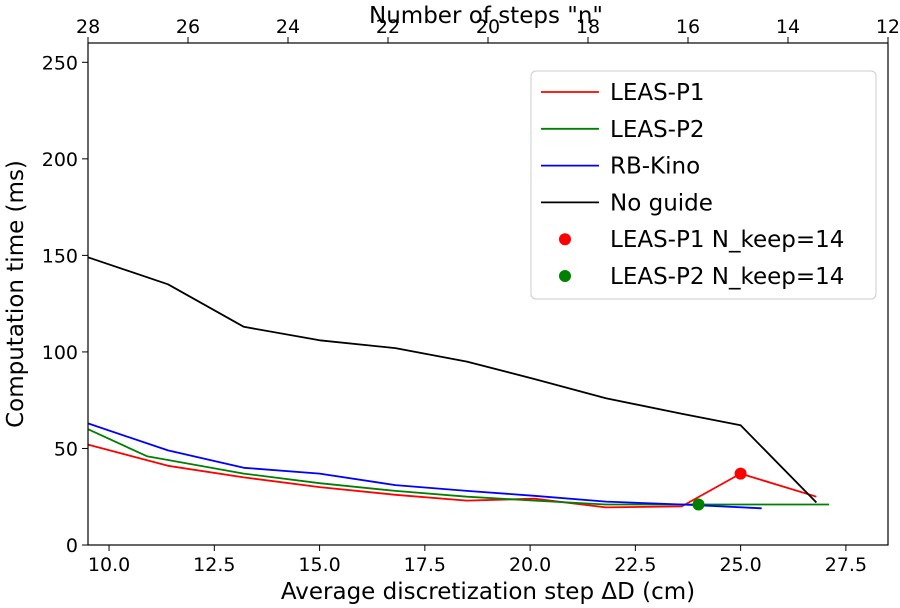 The image size is (900, 608). I want to click on y-axis-label: Computation time (ms), so click(16, 294).